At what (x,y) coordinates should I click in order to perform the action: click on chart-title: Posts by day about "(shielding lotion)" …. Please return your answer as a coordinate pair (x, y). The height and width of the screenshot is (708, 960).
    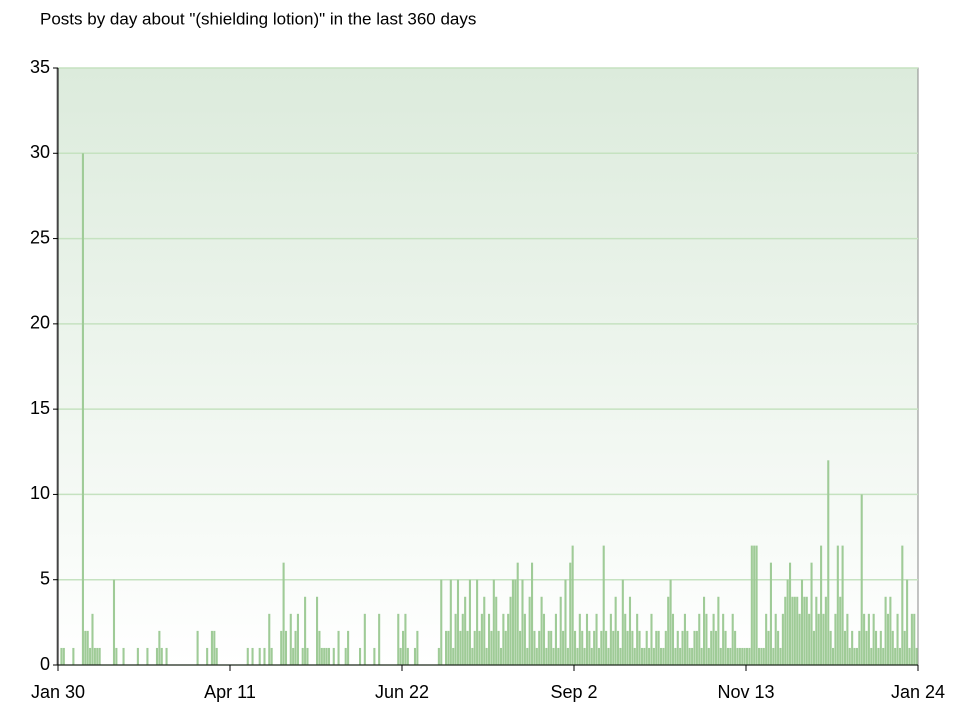
    Looking at the image, I should click on (258, 18).